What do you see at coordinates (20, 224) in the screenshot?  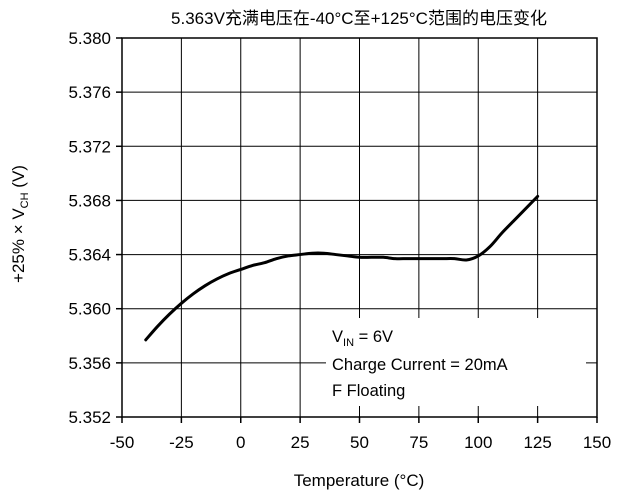 I see `y-axis-label: +25% × VCH (V)` at bounding box center [20, 224].